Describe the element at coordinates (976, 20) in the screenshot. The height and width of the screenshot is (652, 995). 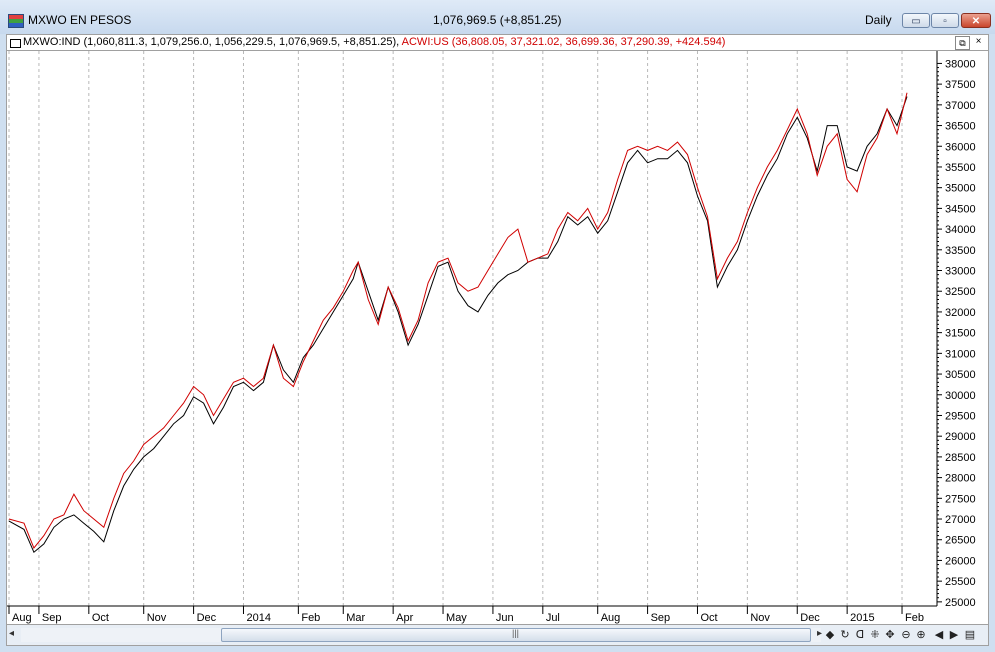
I see `close-button: ✕` at that location.